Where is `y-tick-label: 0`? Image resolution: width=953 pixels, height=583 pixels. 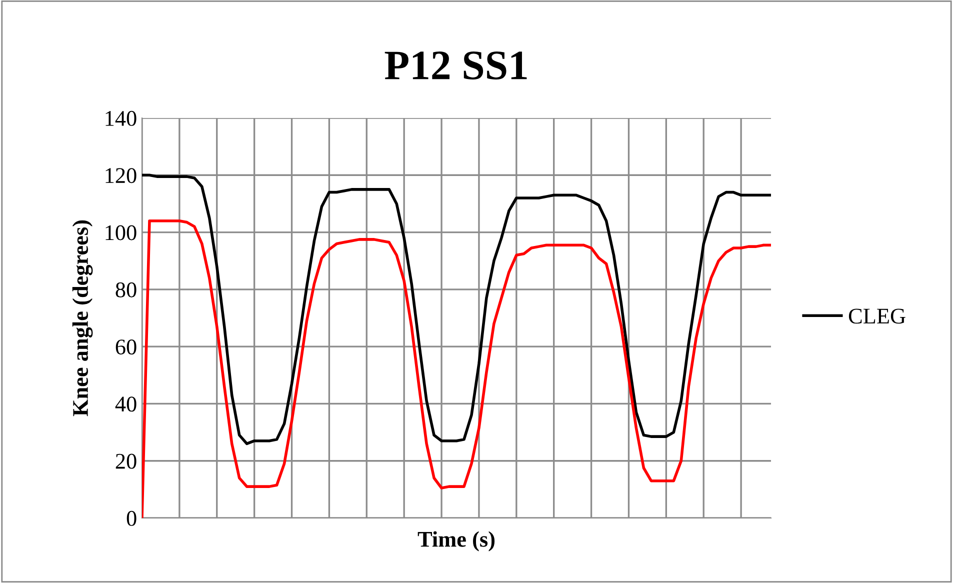 y-tick-label: 0 is located at coordinates (131, 518).